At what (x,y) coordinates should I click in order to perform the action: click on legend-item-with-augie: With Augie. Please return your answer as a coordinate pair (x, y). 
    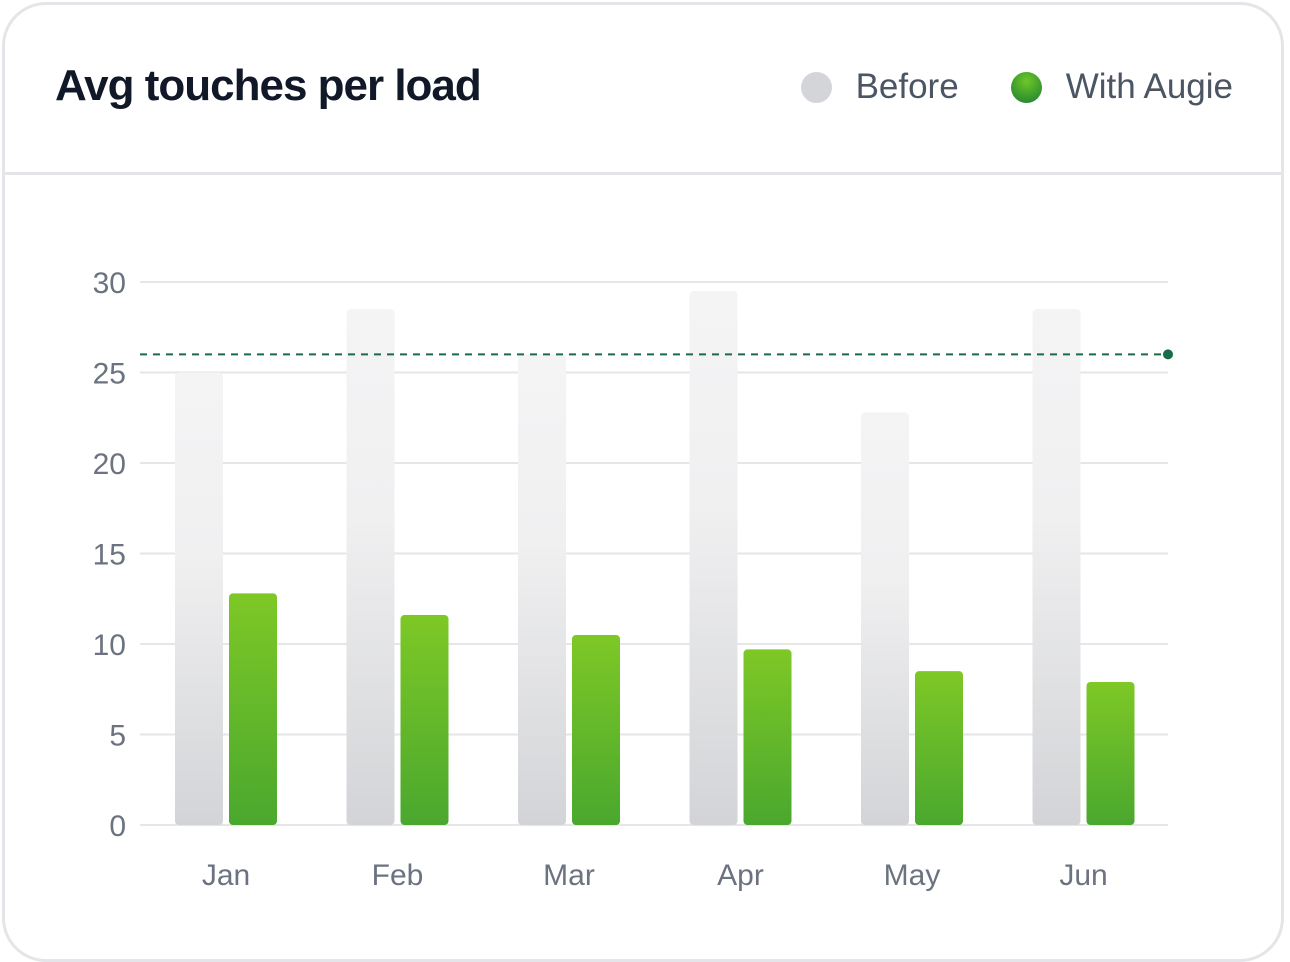
    Looking at the image, I should click on (1121, 87).